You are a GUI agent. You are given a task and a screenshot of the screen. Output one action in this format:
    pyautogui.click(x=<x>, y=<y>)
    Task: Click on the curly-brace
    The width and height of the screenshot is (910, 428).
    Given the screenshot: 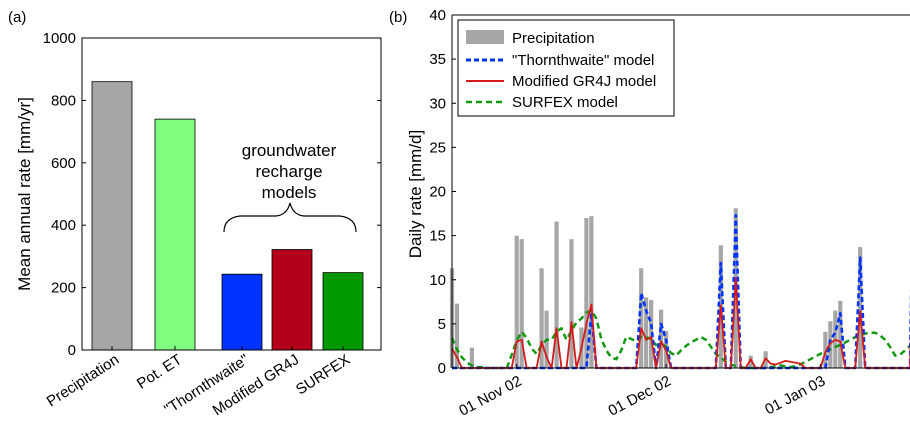 What is the action you would take?
    pyautogui.click(x=290, y=217)
    